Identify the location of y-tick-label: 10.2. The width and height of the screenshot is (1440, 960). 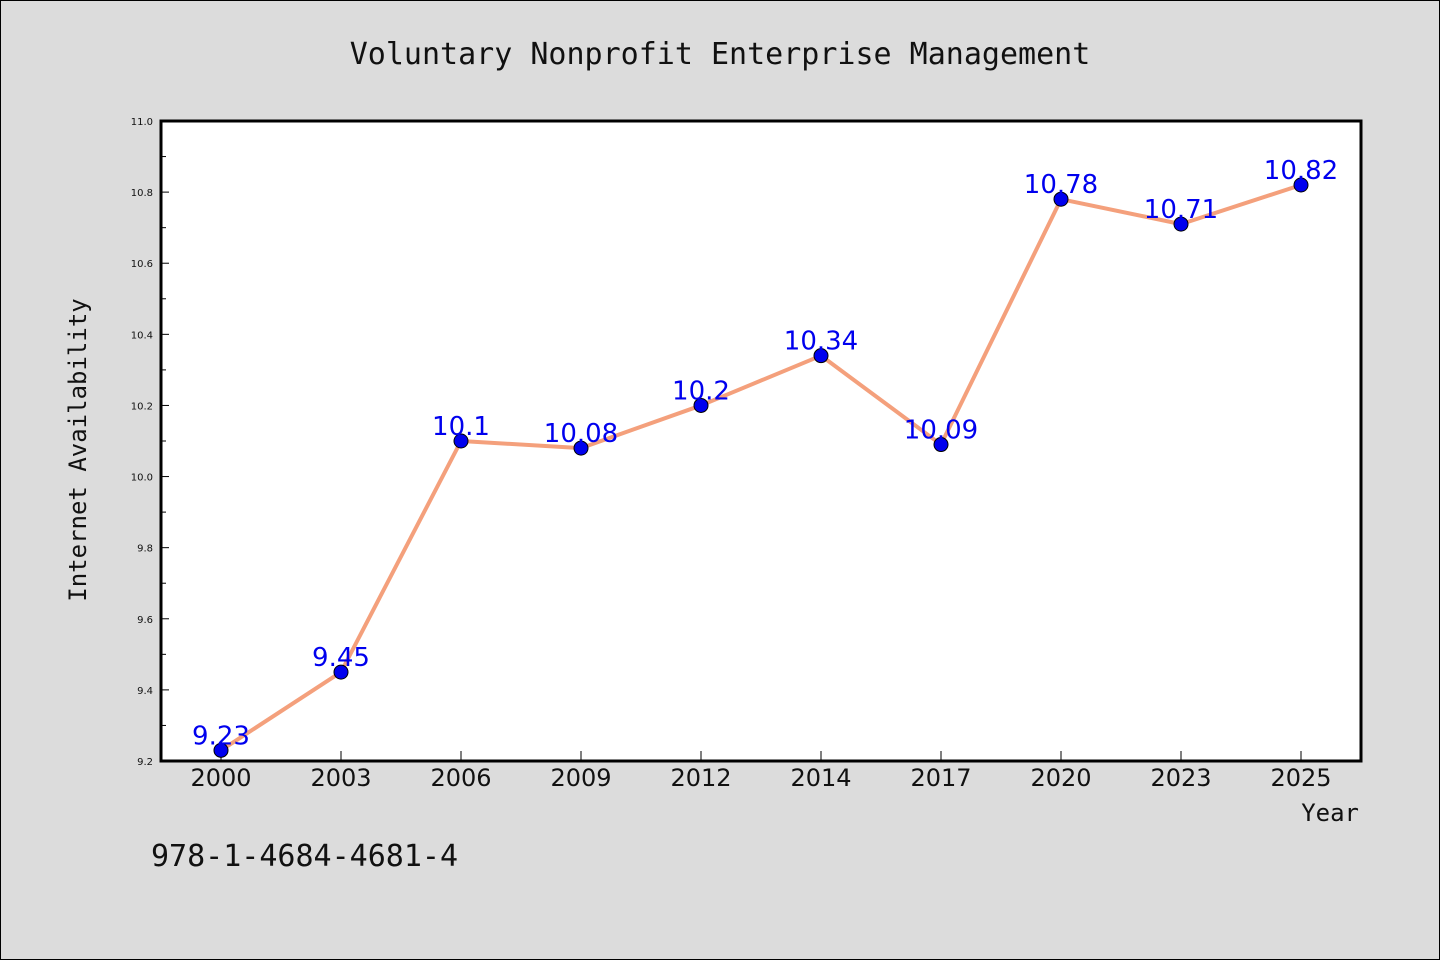
(142, 406).